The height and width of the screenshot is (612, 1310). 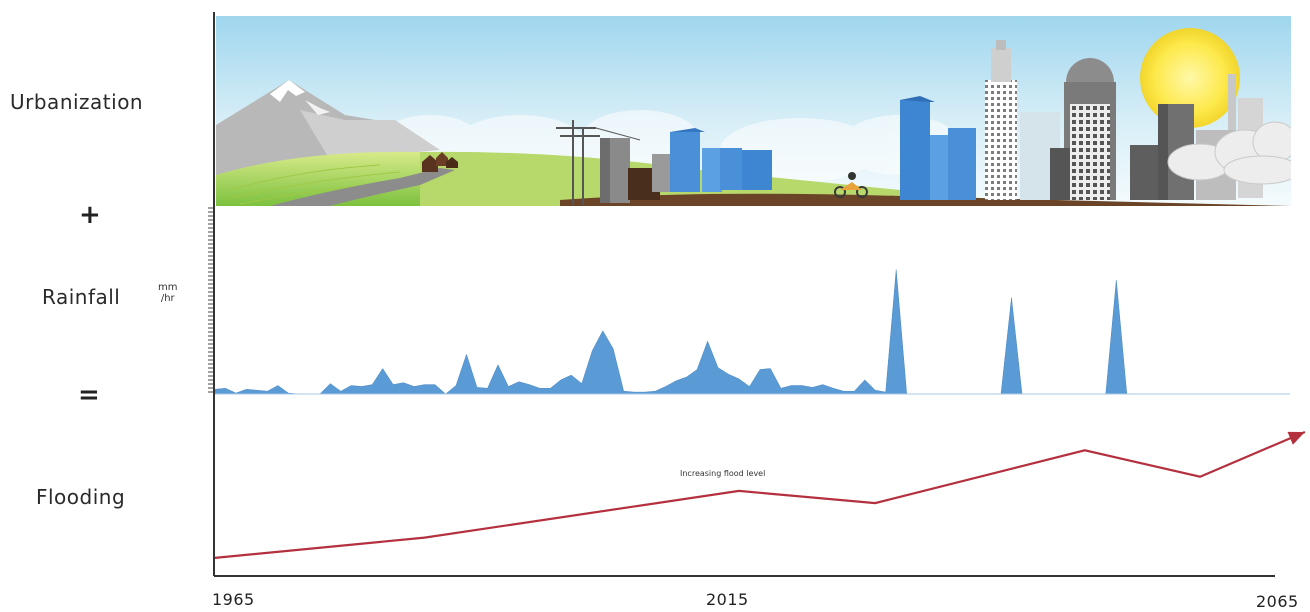 I want to click on year-tick-2015: 2015, so click(x=727, y=599).